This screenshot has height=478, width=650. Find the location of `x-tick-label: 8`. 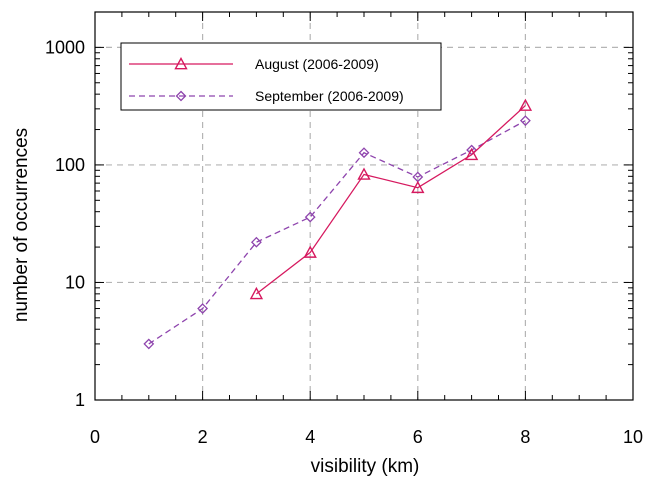

x-tick-label: 8 is located at coordinates (525, 437).